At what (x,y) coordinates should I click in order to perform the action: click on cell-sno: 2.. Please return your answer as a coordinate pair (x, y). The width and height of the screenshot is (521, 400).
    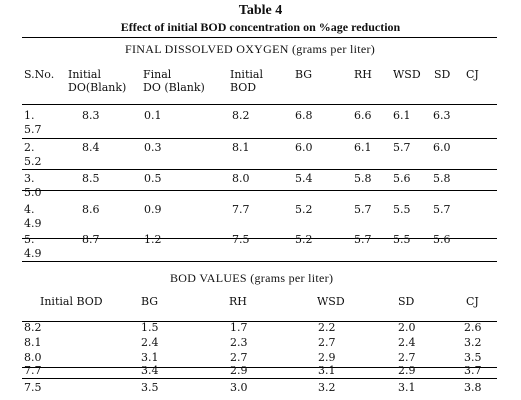
    Looking at the image, I should click on (29, 147).